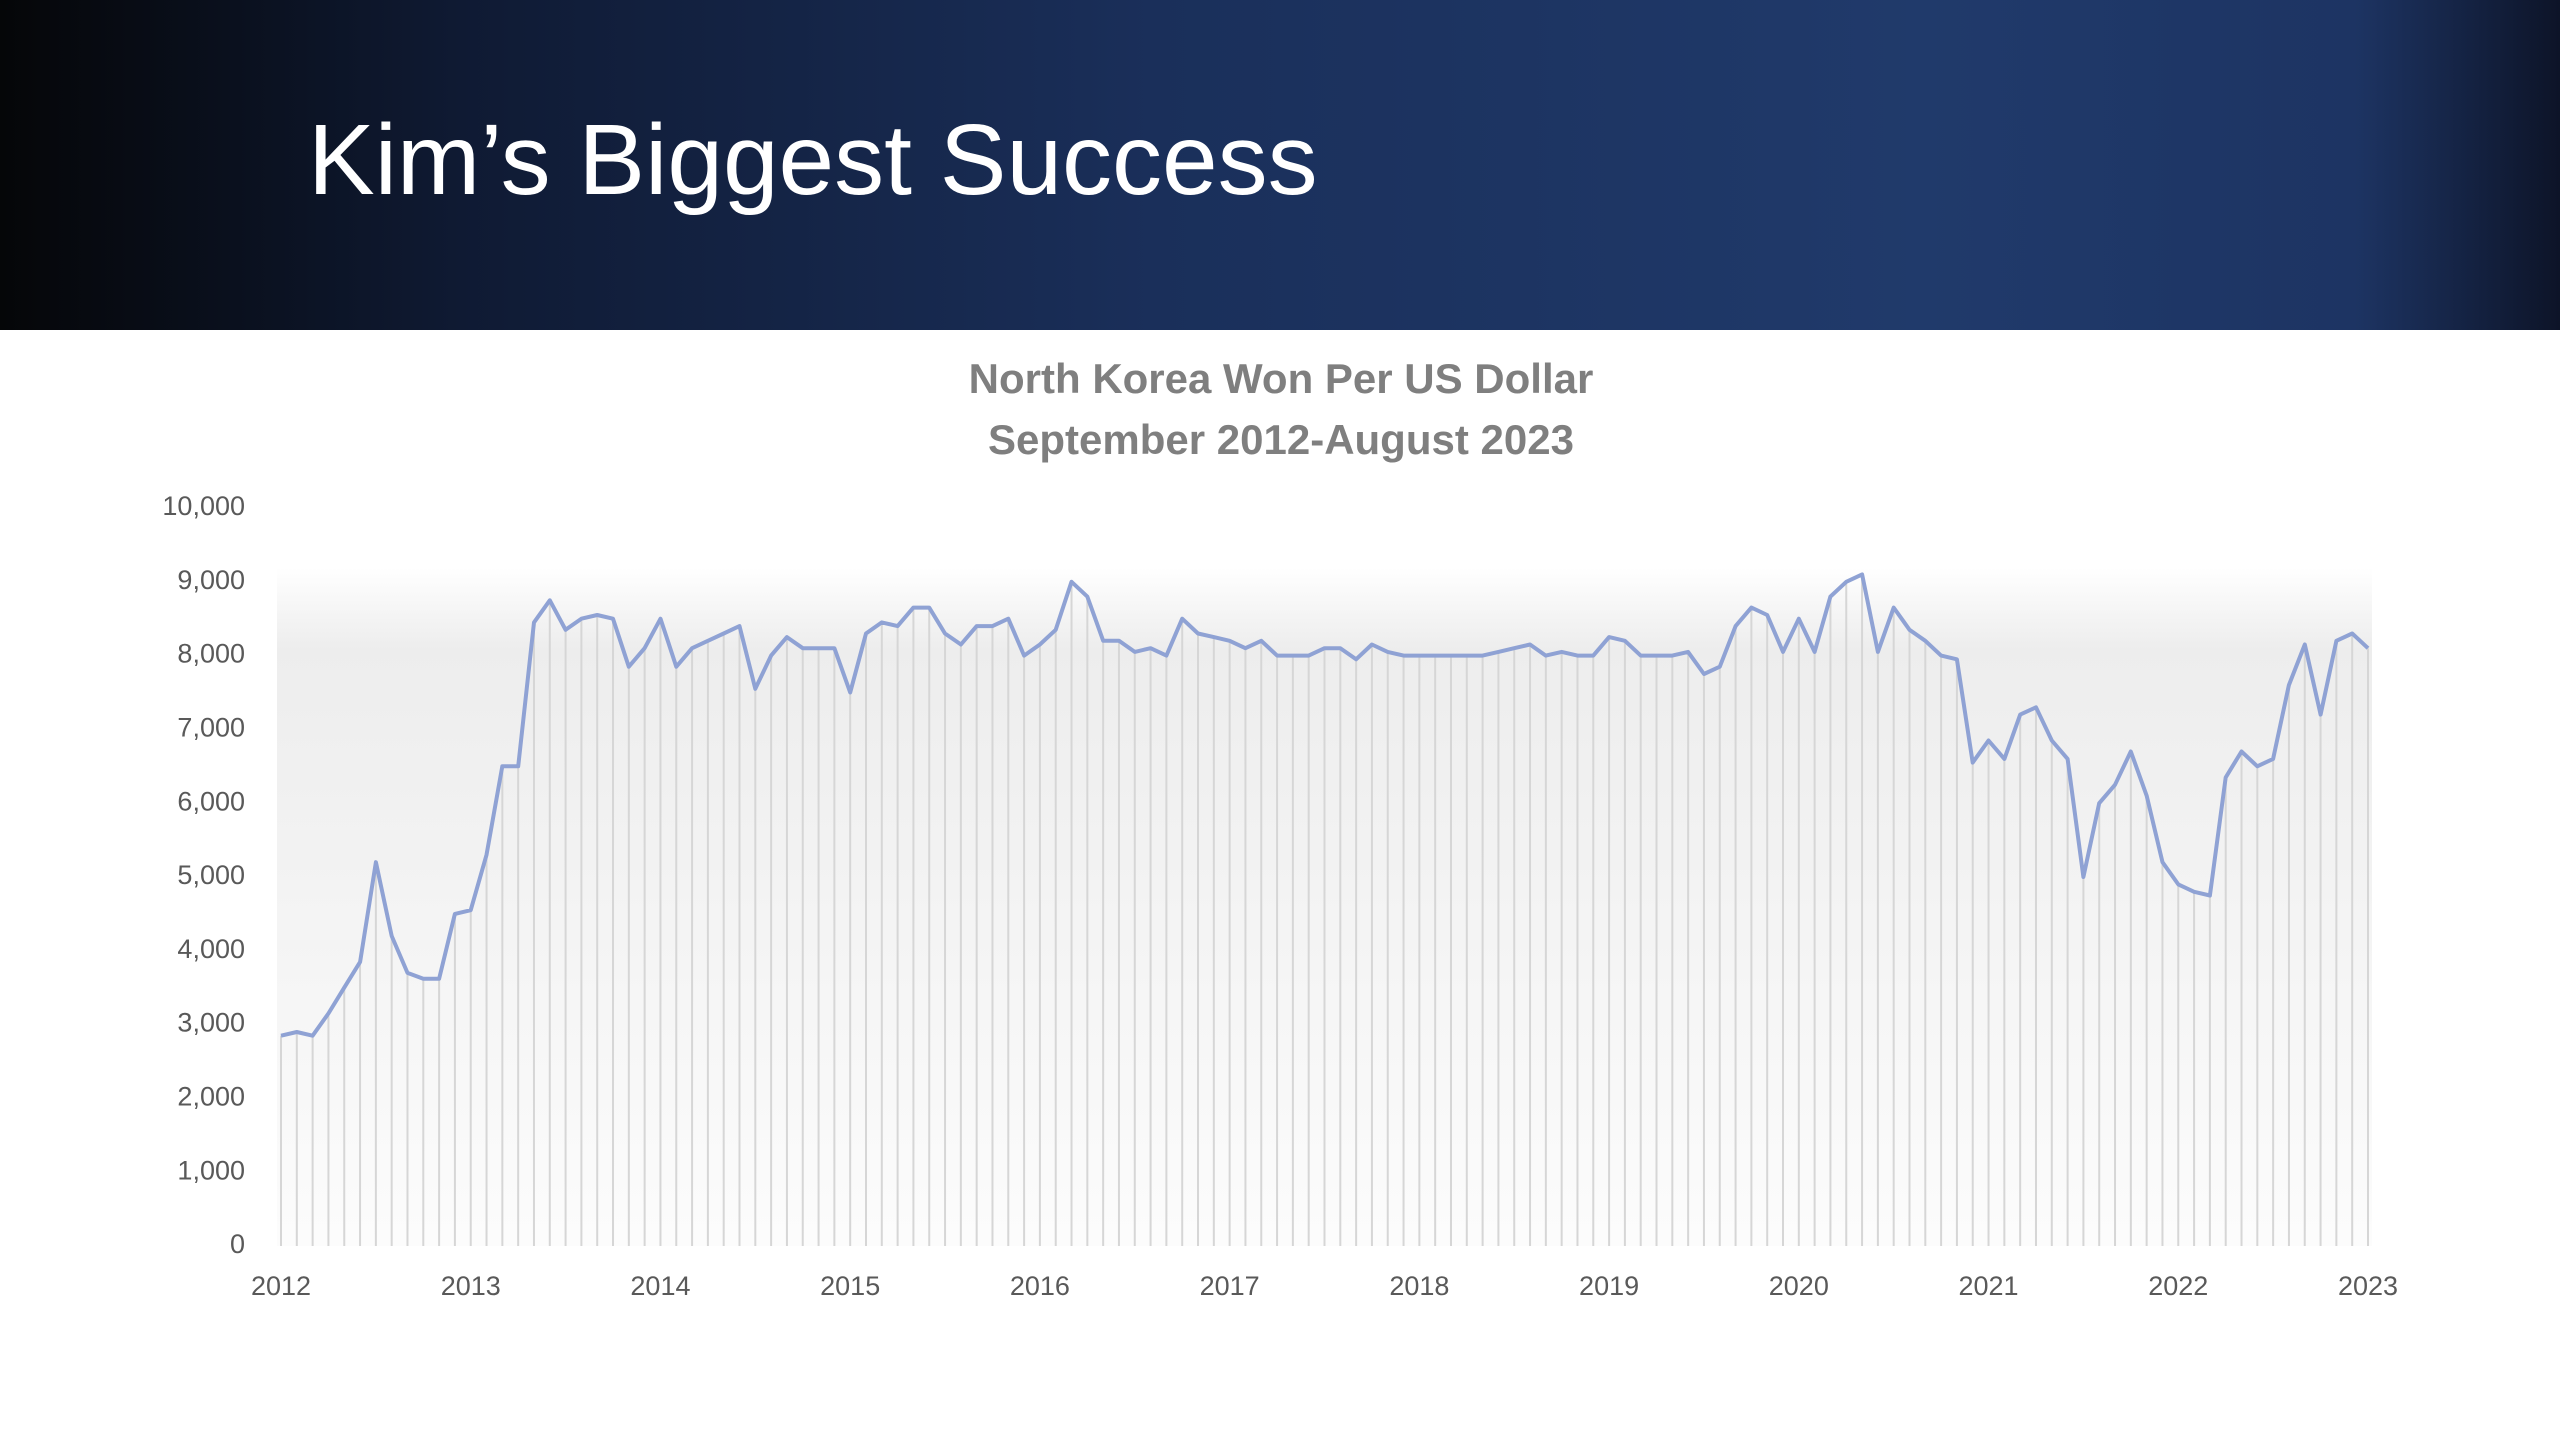 The image size is (2560, 1440). I want to click on y-tick-label: 3,000, so click(211, 1023).